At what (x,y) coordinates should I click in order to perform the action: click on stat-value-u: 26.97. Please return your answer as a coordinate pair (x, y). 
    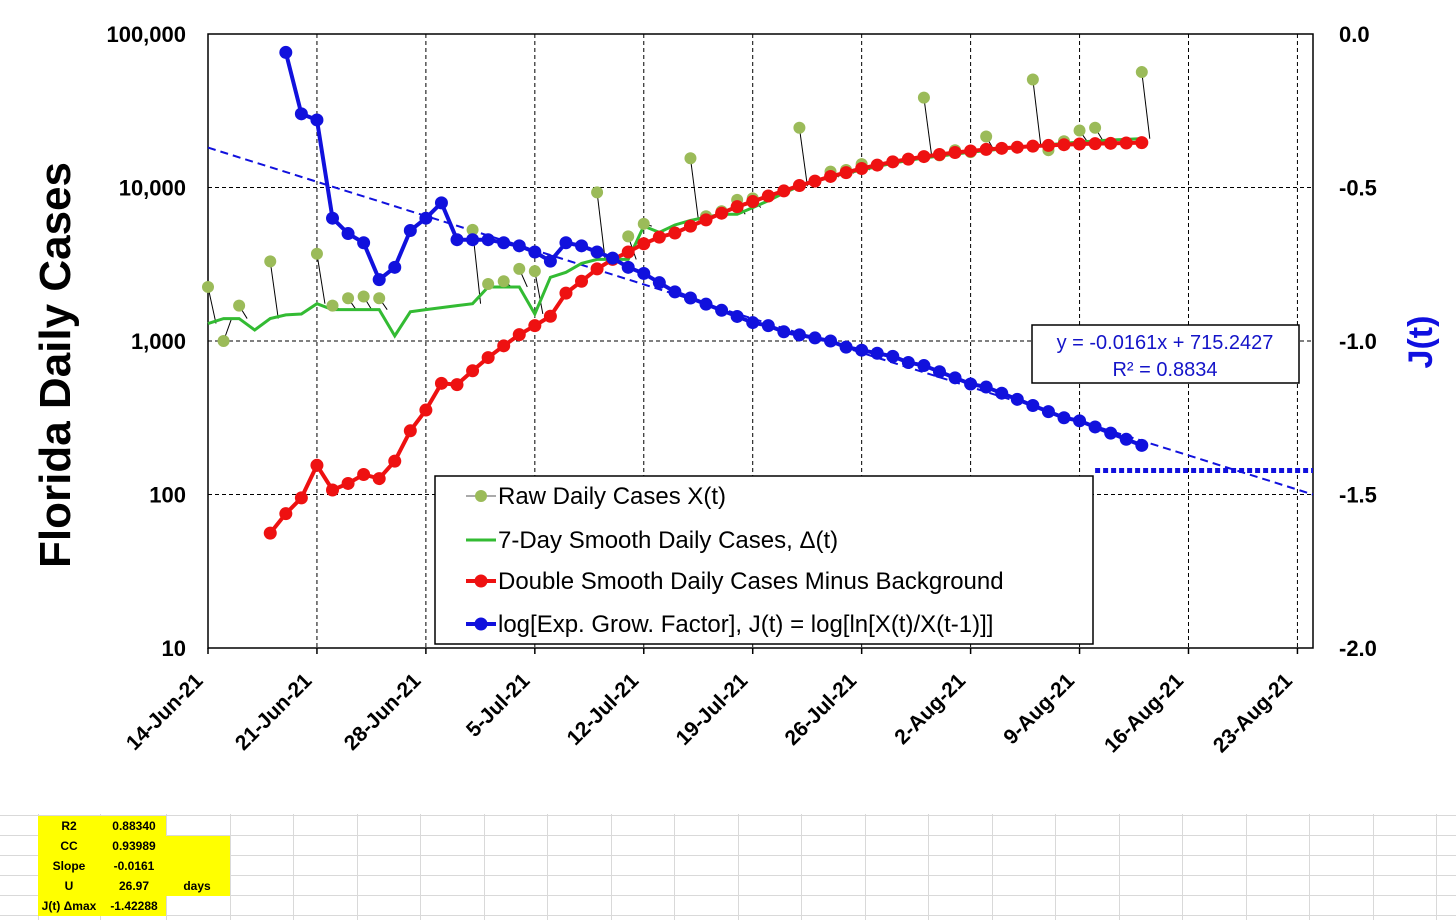
    Looking at the image, I should click on (134, 886).